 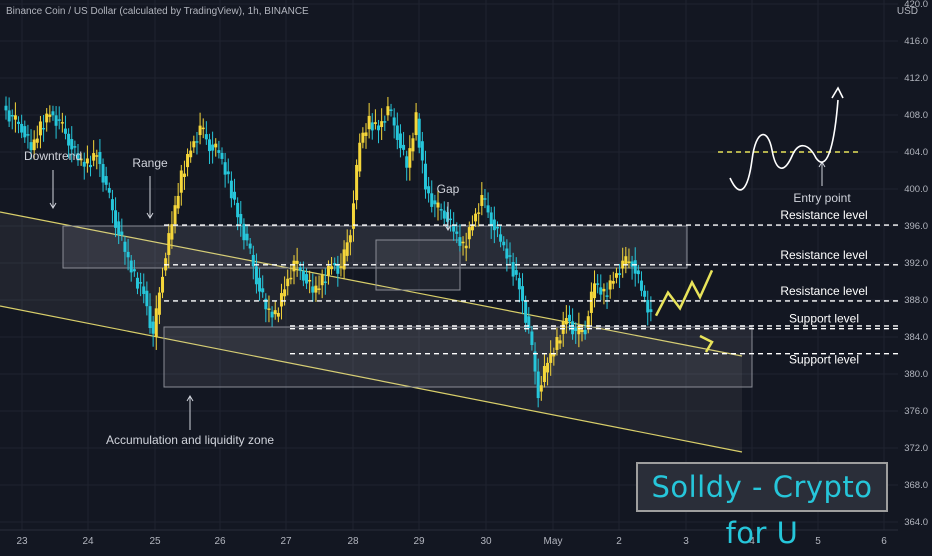 What do you see at coordinates (375, 247) in the screenshot?
I see `range-zone` at bounding box center [375, 247].